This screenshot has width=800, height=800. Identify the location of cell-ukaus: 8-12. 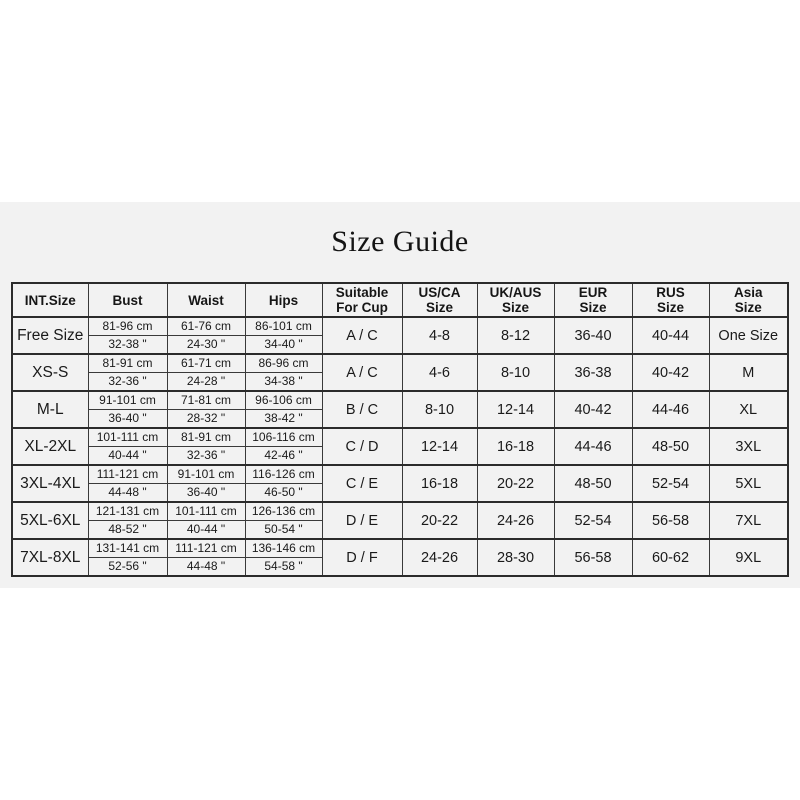
(515, 335).